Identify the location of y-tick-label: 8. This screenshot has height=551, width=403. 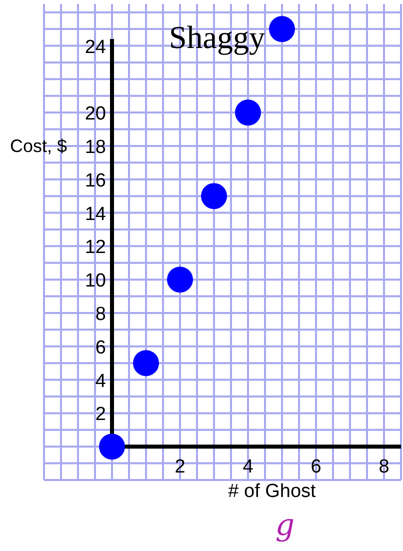
(100, 314).